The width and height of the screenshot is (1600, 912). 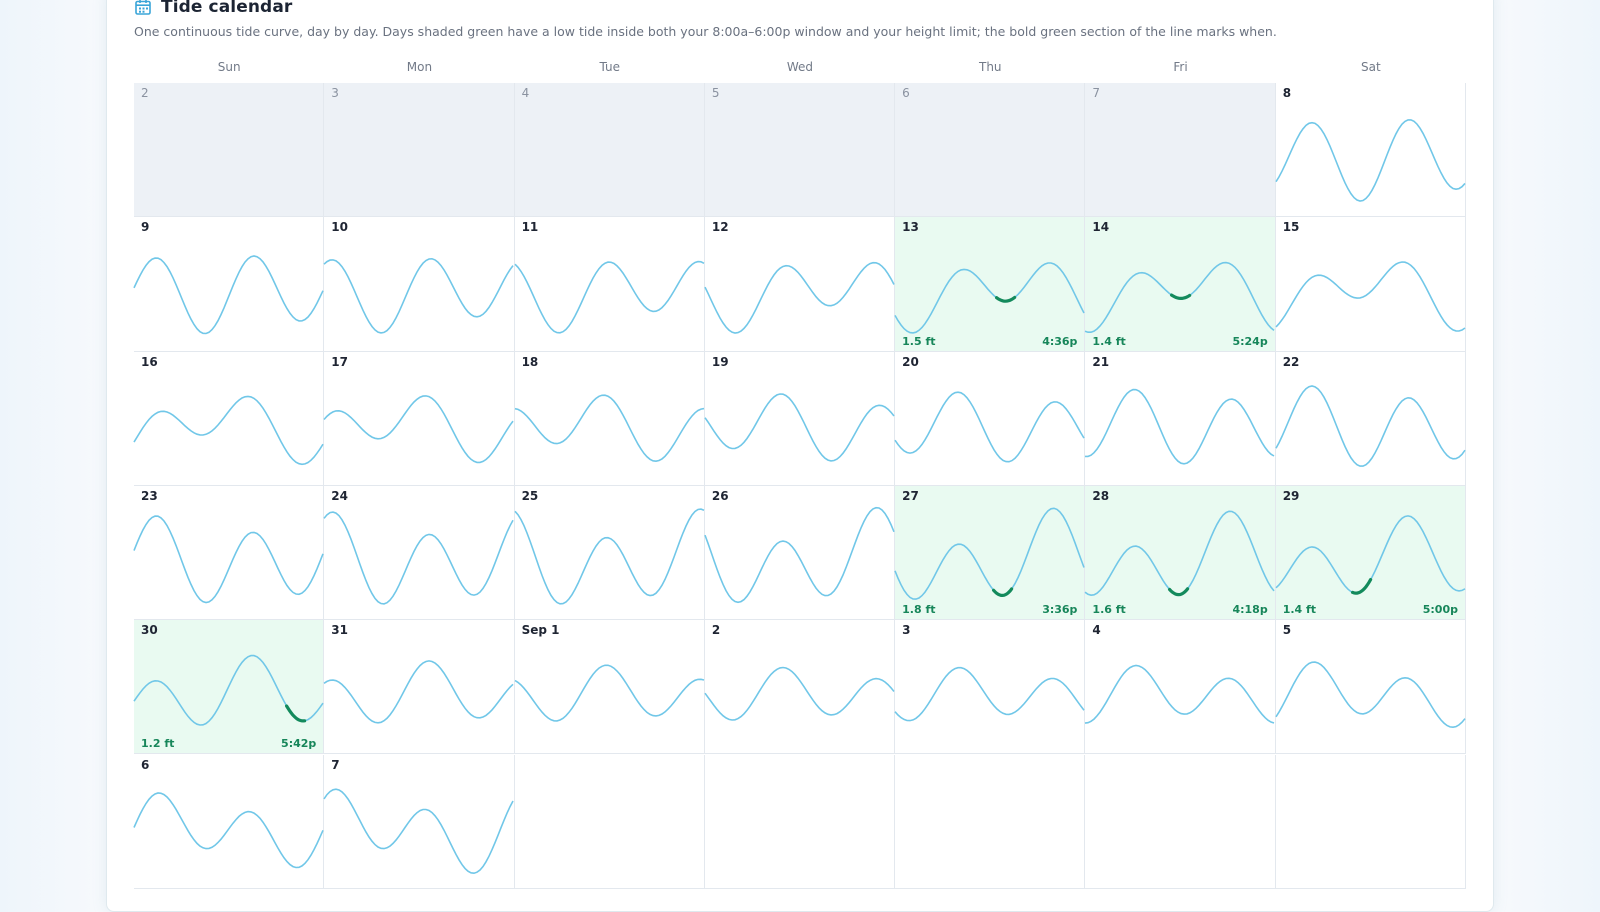 I want to click on day-number: 4, so click(x=1096, y=630).